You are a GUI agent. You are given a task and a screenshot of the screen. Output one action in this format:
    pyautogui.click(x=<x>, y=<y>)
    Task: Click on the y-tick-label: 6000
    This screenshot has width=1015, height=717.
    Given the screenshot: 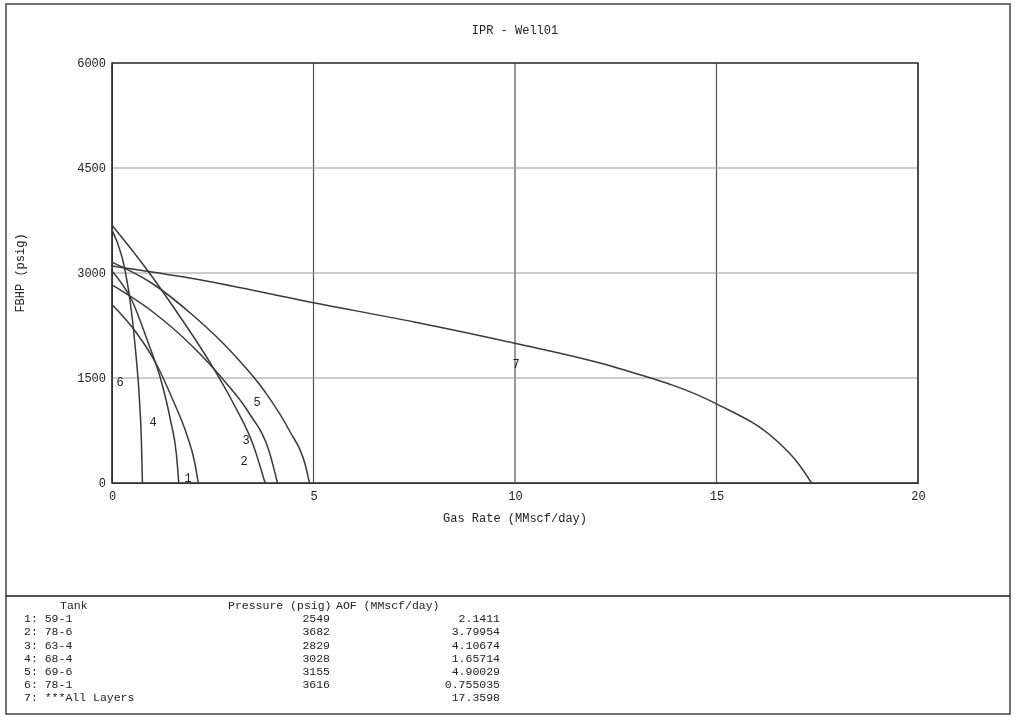 What is the action you would take?
    pyautogui.click(x=91, y=64)
    